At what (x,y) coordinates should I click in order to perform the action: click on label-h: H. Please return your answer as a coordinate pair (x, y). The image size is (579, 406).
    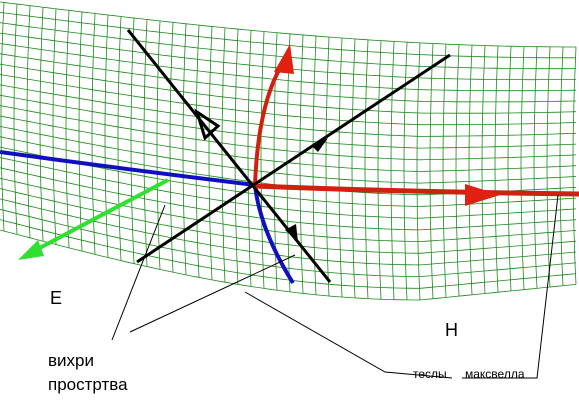
    Looking at the image, I should click on (451, 330).